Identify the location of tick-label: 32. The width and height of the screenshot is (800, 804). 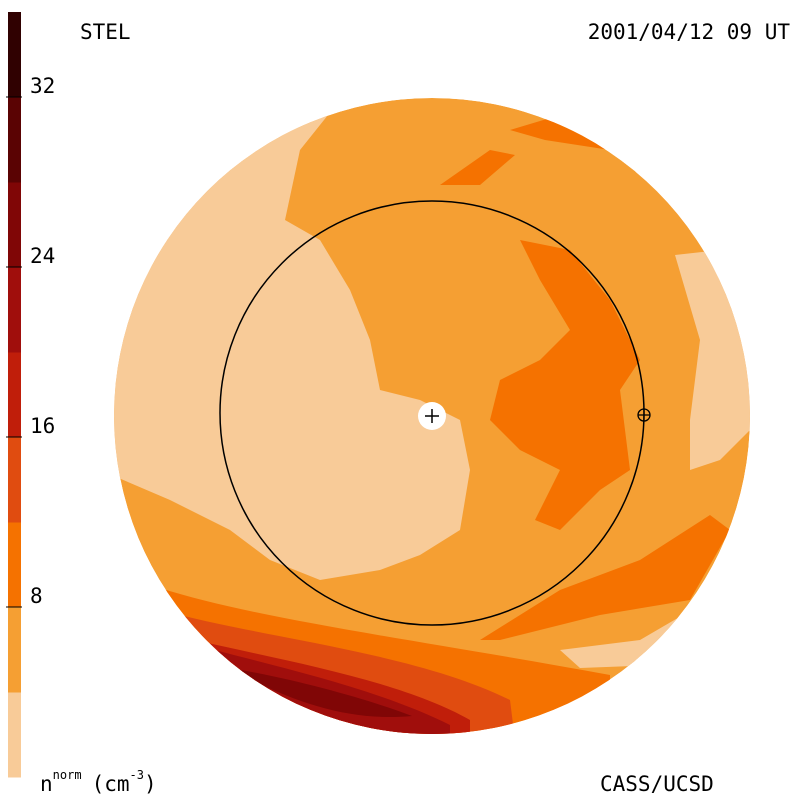
(42, 86).